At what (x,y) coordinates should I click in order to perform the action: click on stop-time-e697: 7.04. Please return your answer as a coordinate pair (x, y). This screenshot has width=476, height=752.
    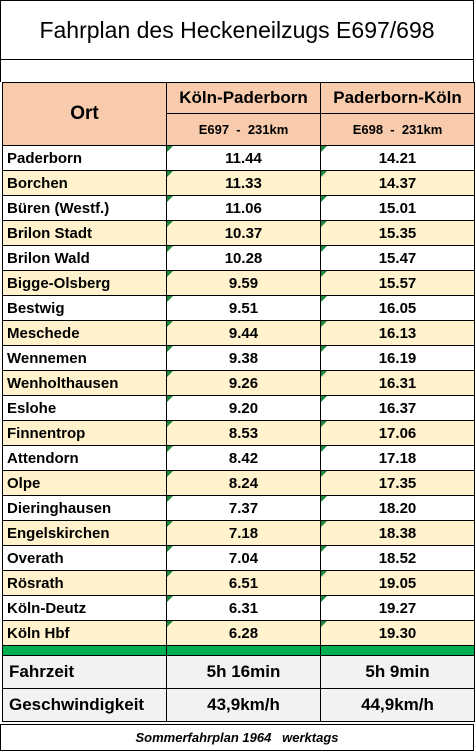
    Looking at the image, I should click on (243, 558).